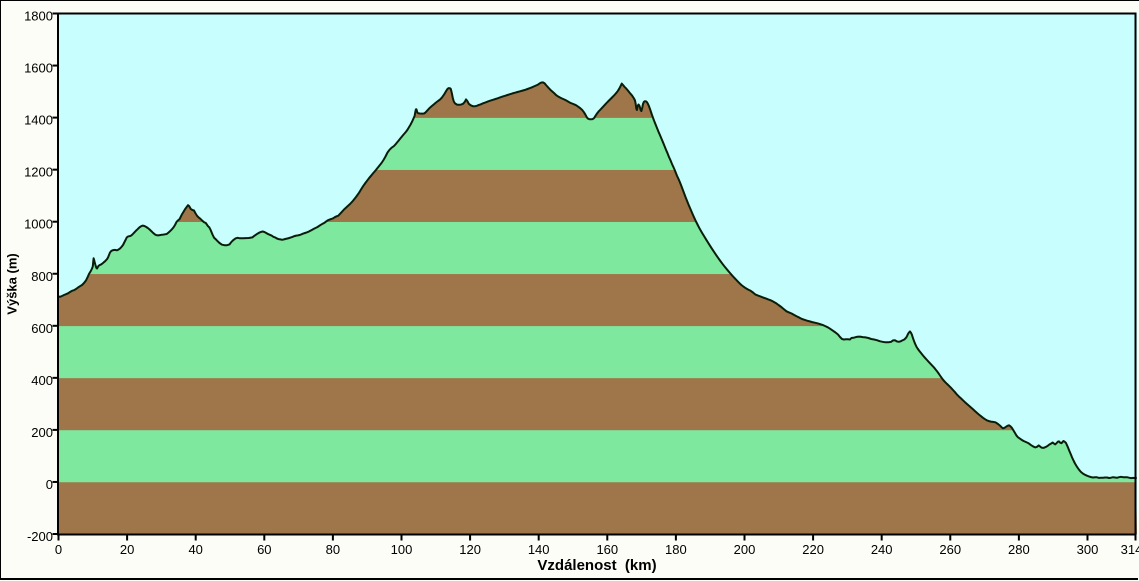 This screenshot has width=1139, height=581. I want to click on svg-text: Vzdálenost (km), so click(596, 565).